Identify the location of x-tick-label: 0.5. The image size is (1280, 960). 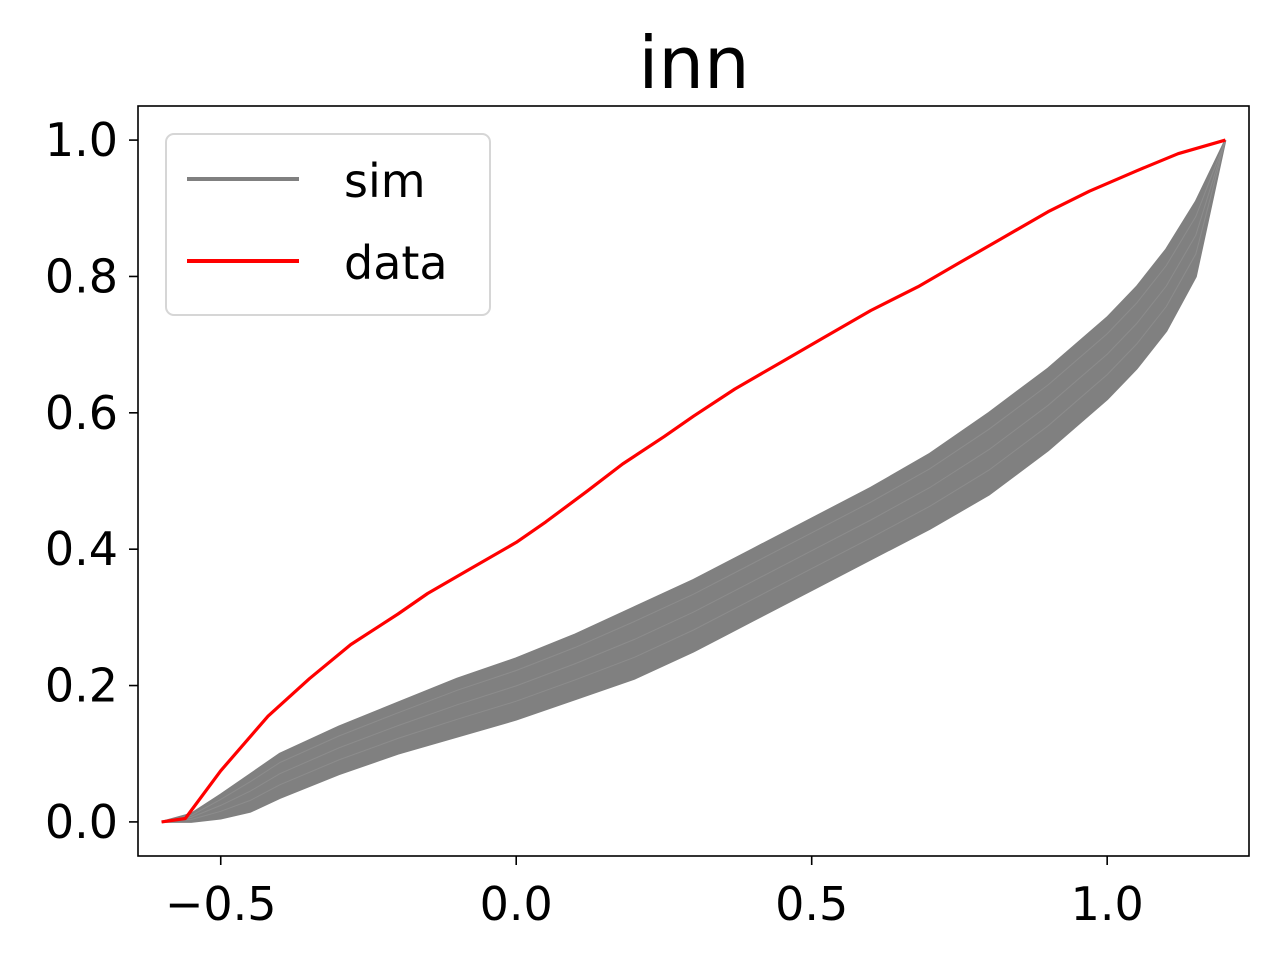
(811, 904).